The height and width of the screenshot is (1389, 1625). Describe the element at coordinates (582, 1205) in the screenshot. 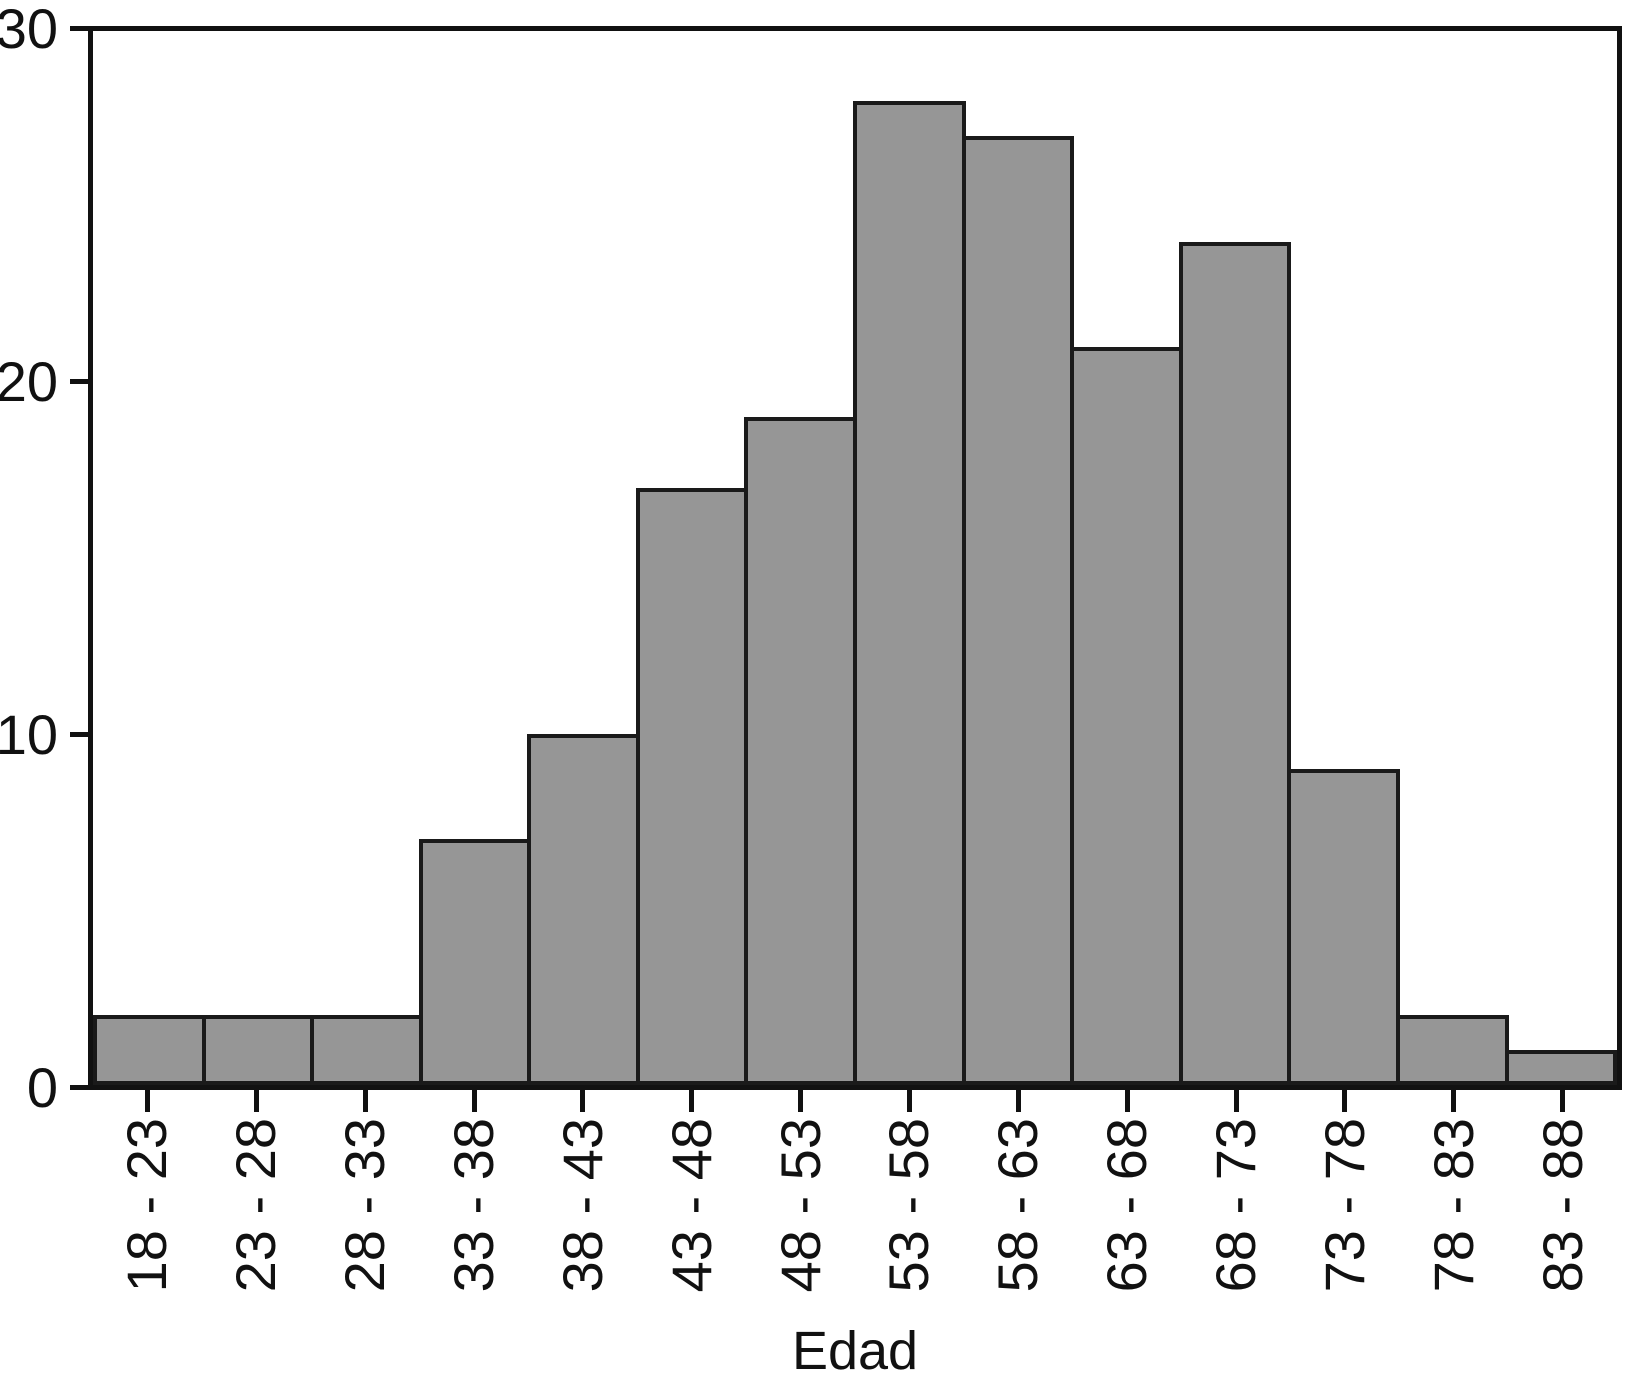

I see `x-tick-label: 38 - 43` at that location.